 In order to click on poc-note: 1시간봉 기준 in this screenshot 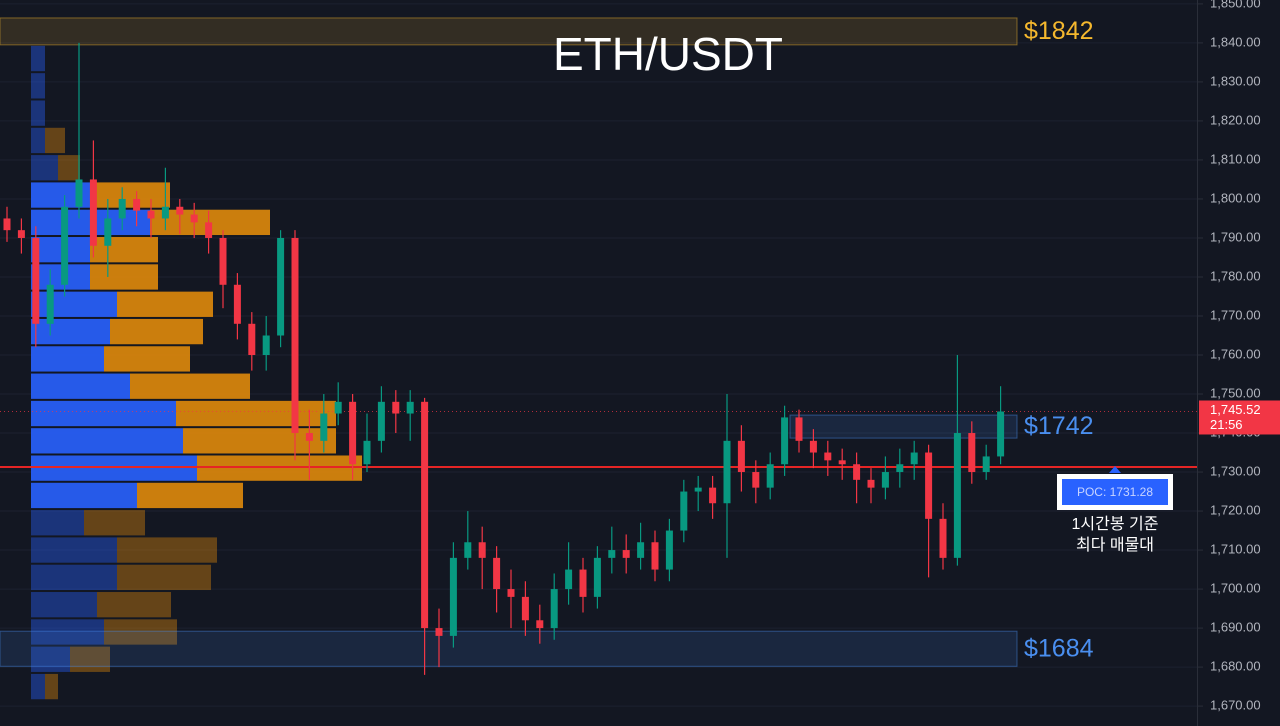, I will do `click(1115, 524)`.